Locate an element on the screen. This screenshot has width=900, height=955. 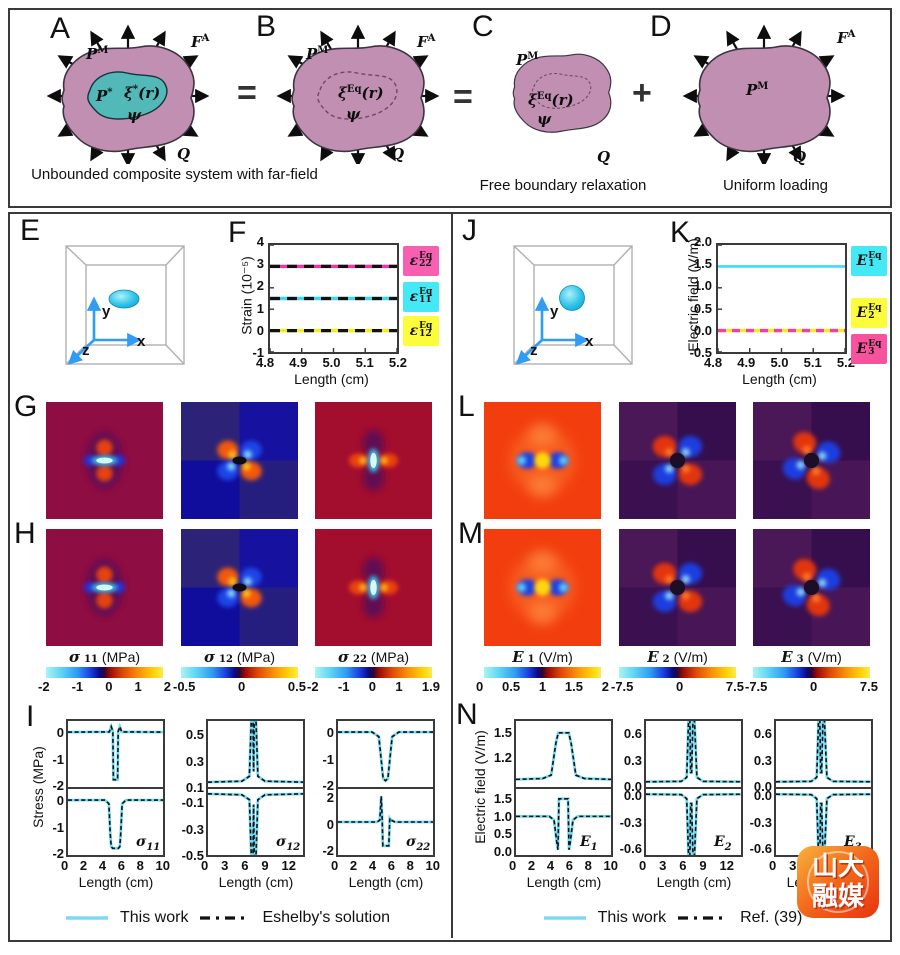
watermark-logo: 山大 融媒 is located at coordinates (838, 882).